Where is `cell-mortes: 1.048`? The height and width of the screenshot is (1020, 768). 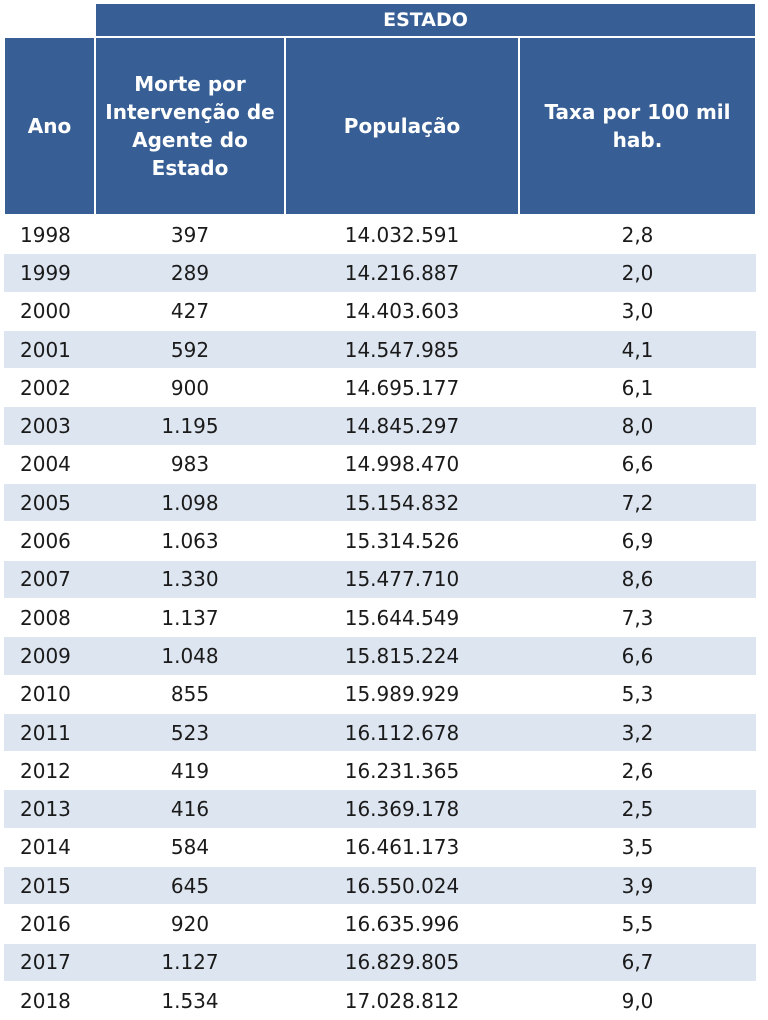 cell-mortes: 1.048 is located at coordinates (190, 656).